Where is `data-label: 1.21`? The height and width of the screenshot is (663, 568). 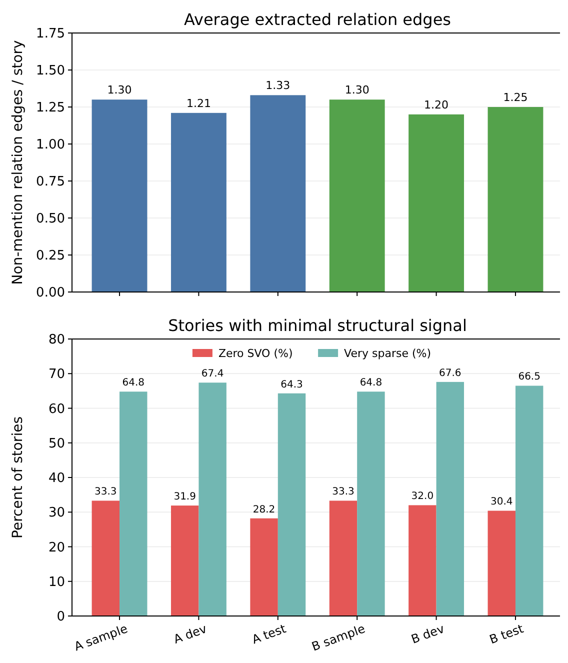
data-label: 1.21 is located at coordinates (198, 103).